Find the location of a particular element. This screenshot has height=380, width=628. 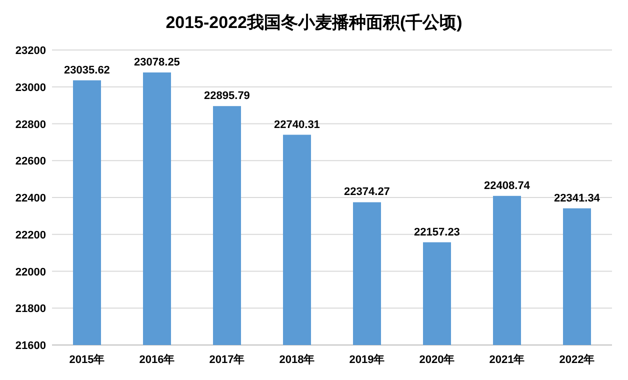

y-tick-label: 23000 is located at coordinates (30, 88).